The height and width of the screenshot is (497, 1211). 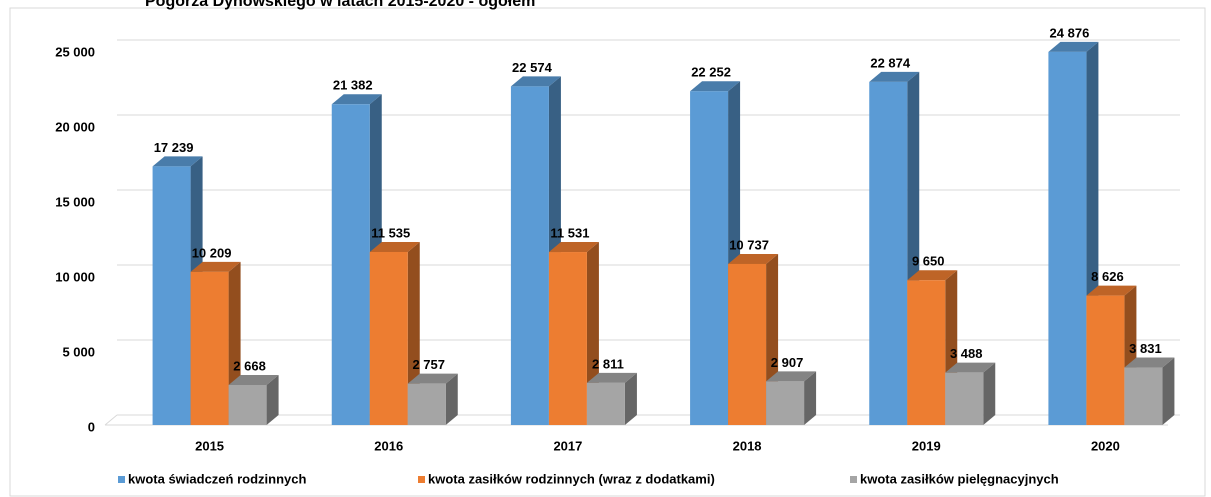 I want to click on data-label: 9 650, so click(x=928, y=261).